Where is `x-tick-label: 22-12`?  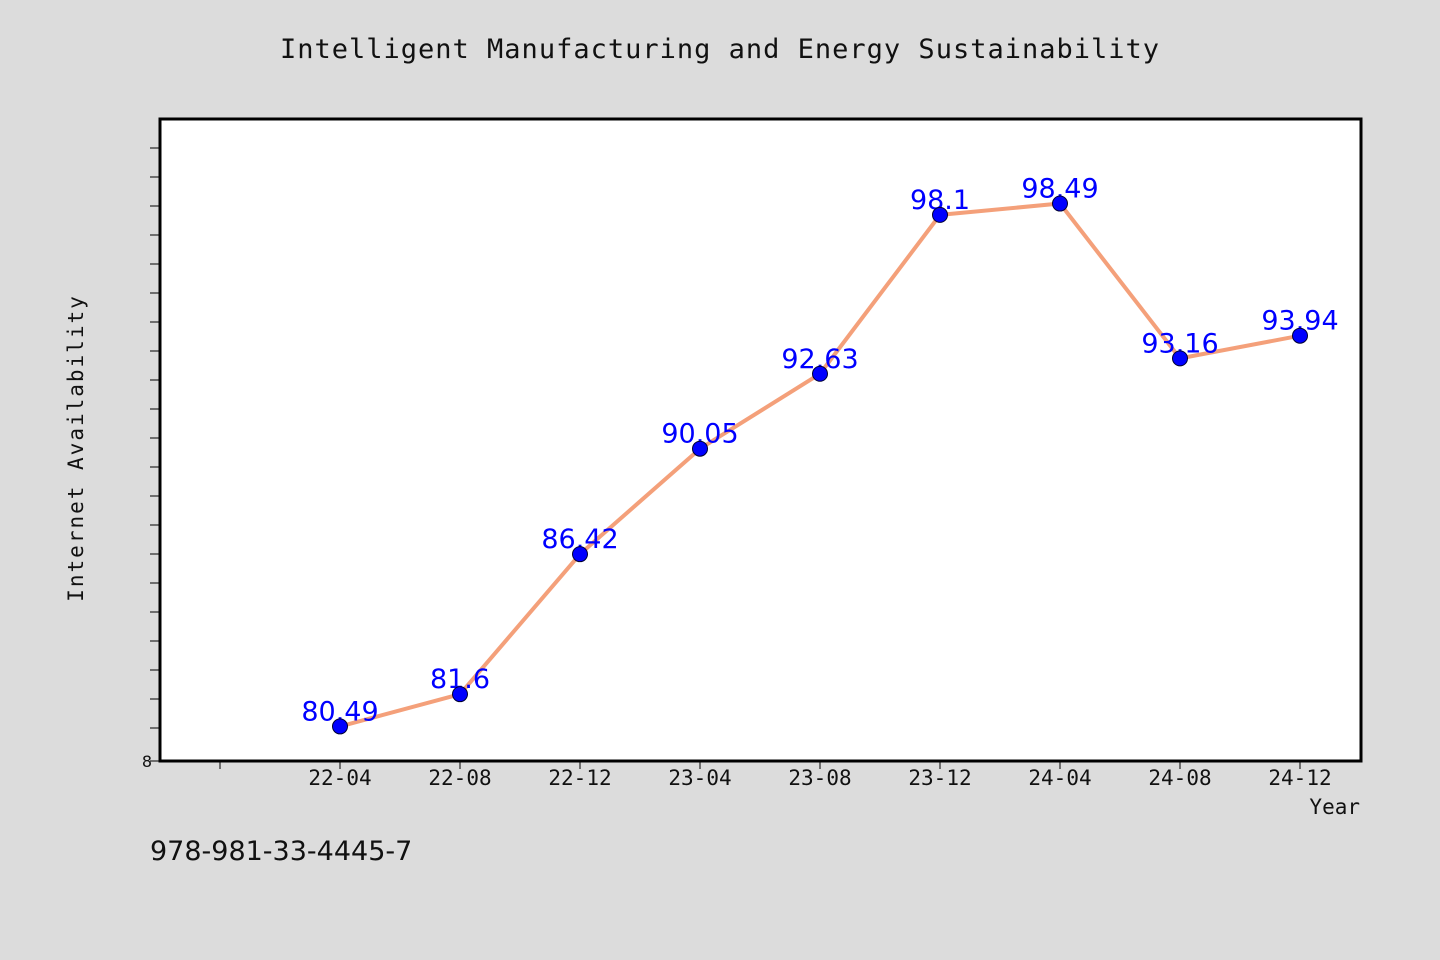 x-tick-label: 22-12 is located at coordinates (579, 778).